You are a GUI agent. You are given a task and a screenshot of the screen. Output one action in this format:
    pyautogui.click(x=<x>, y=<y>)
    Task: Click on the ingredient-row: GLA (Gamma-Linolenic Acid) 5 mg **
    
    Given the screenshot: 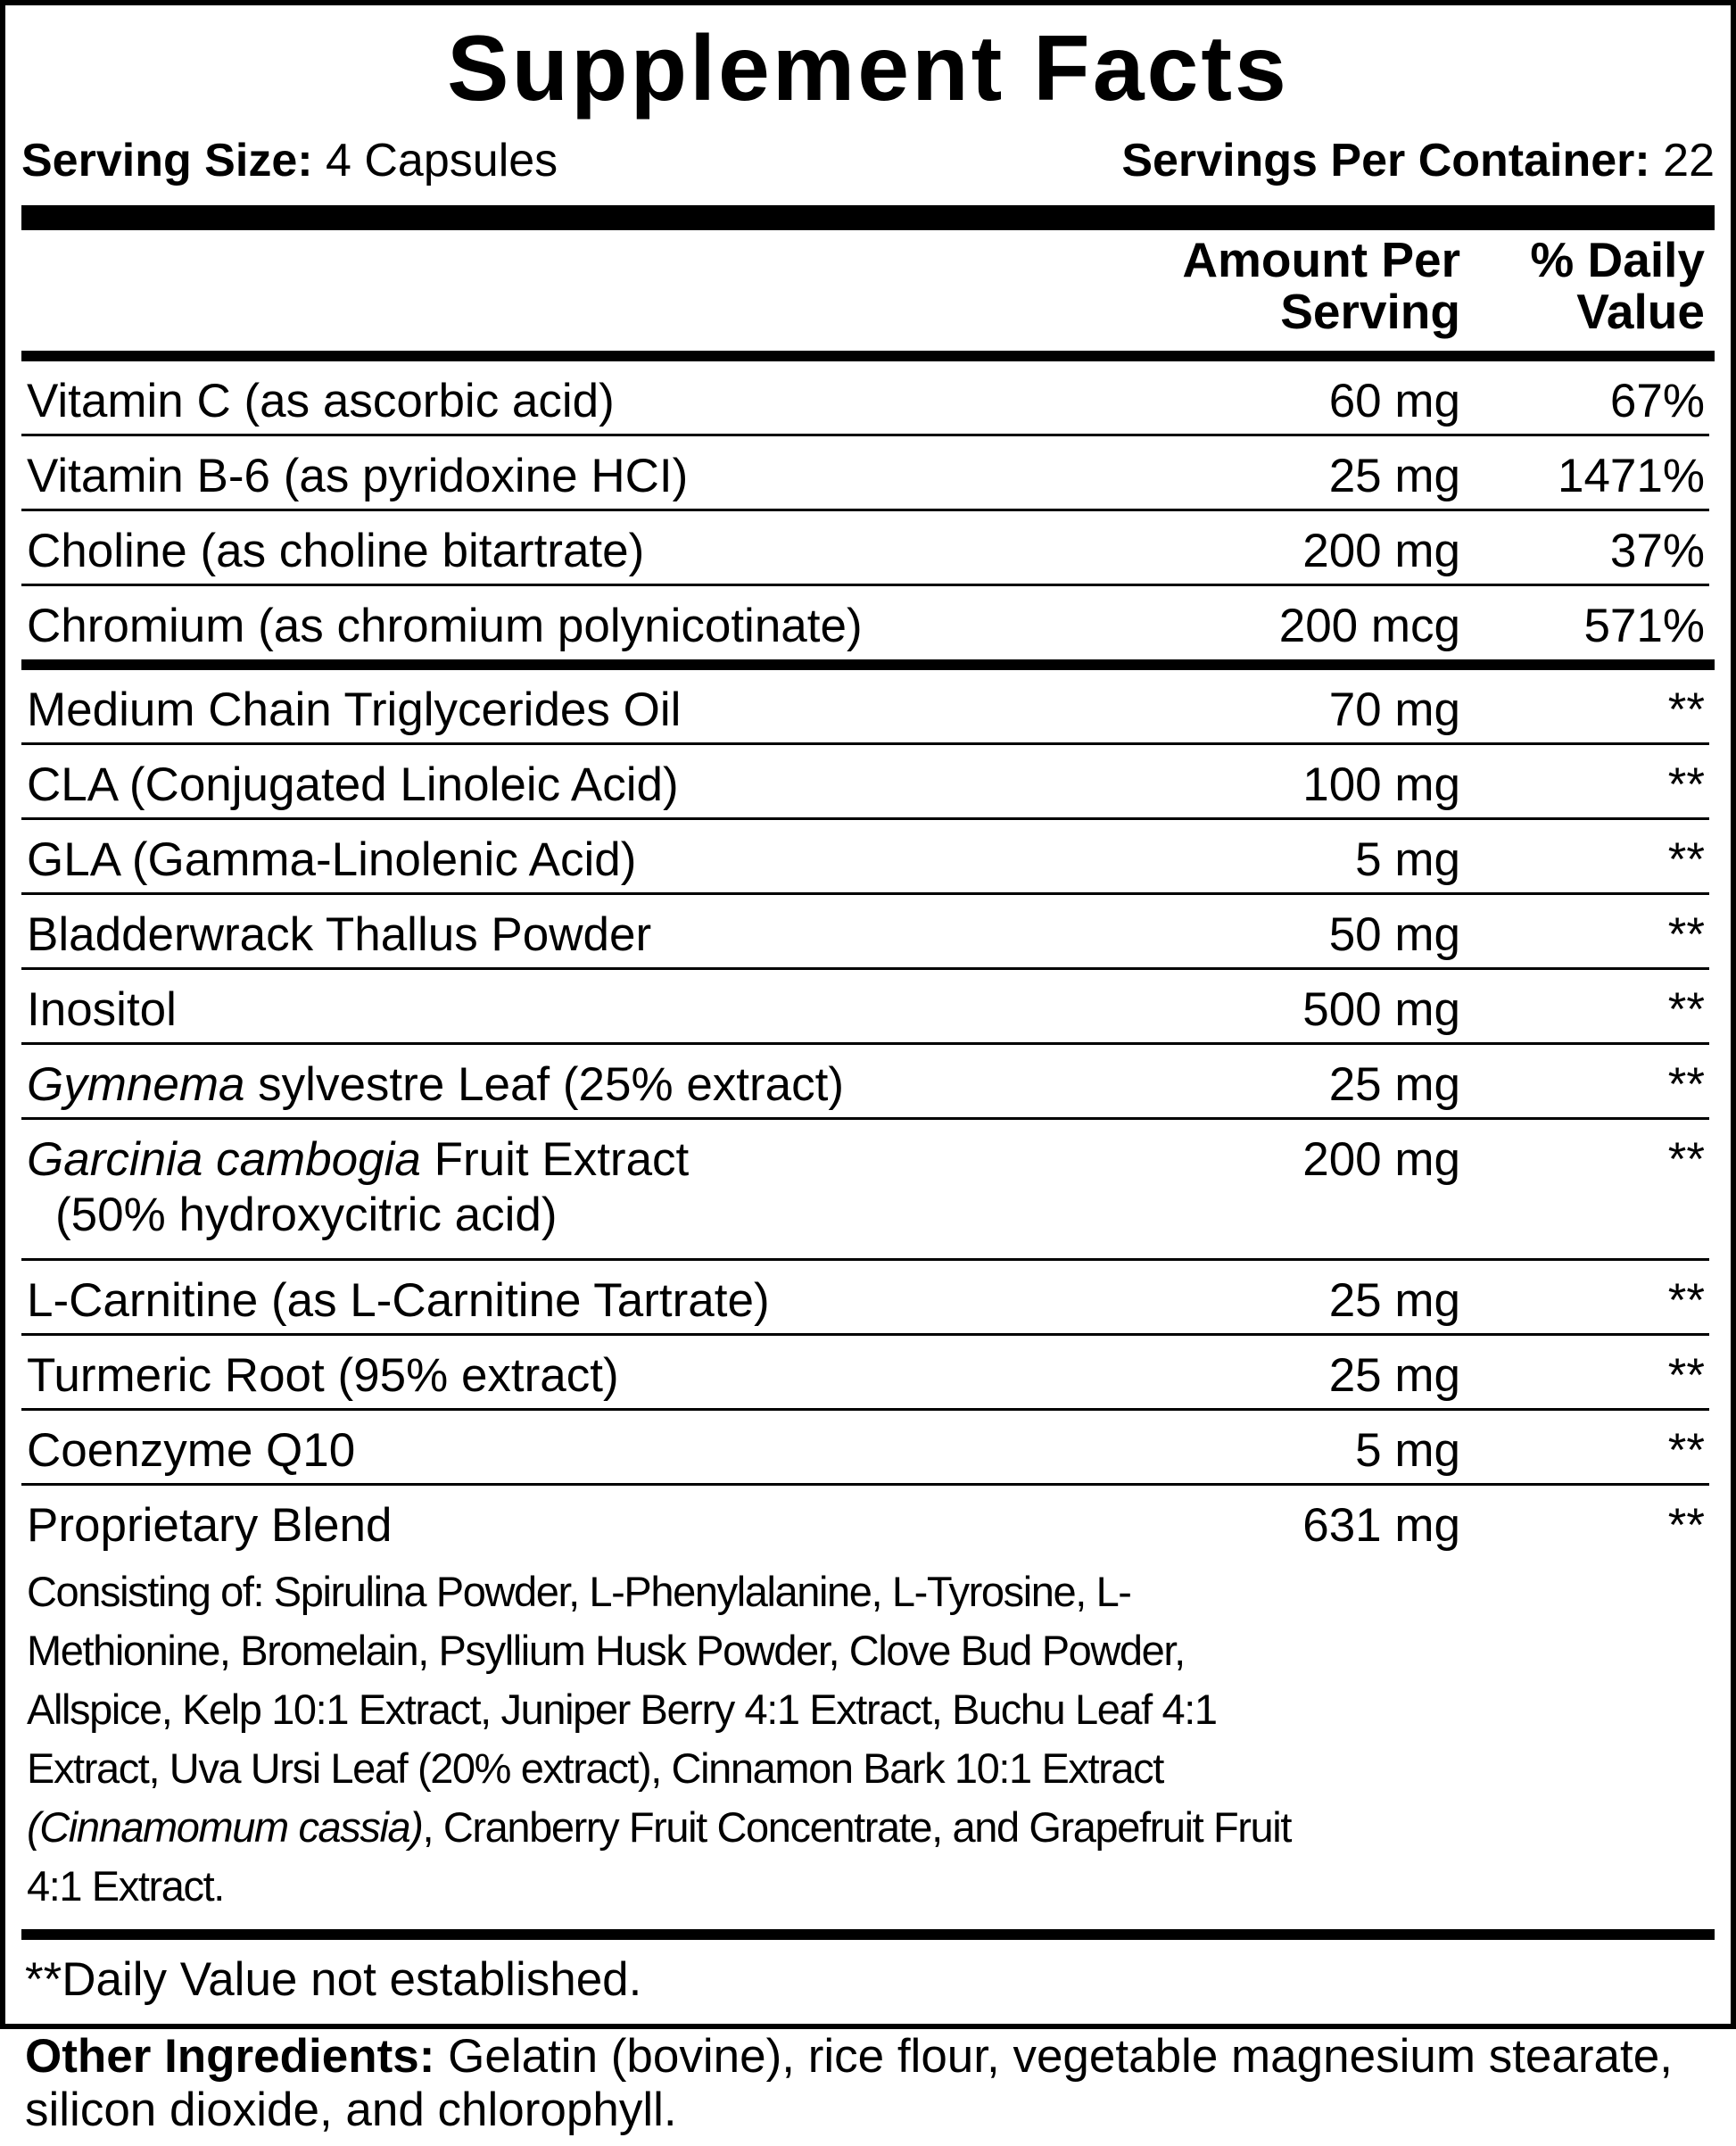 What is the action you would take?
    pyautogui.click(x=865, y=857)
    